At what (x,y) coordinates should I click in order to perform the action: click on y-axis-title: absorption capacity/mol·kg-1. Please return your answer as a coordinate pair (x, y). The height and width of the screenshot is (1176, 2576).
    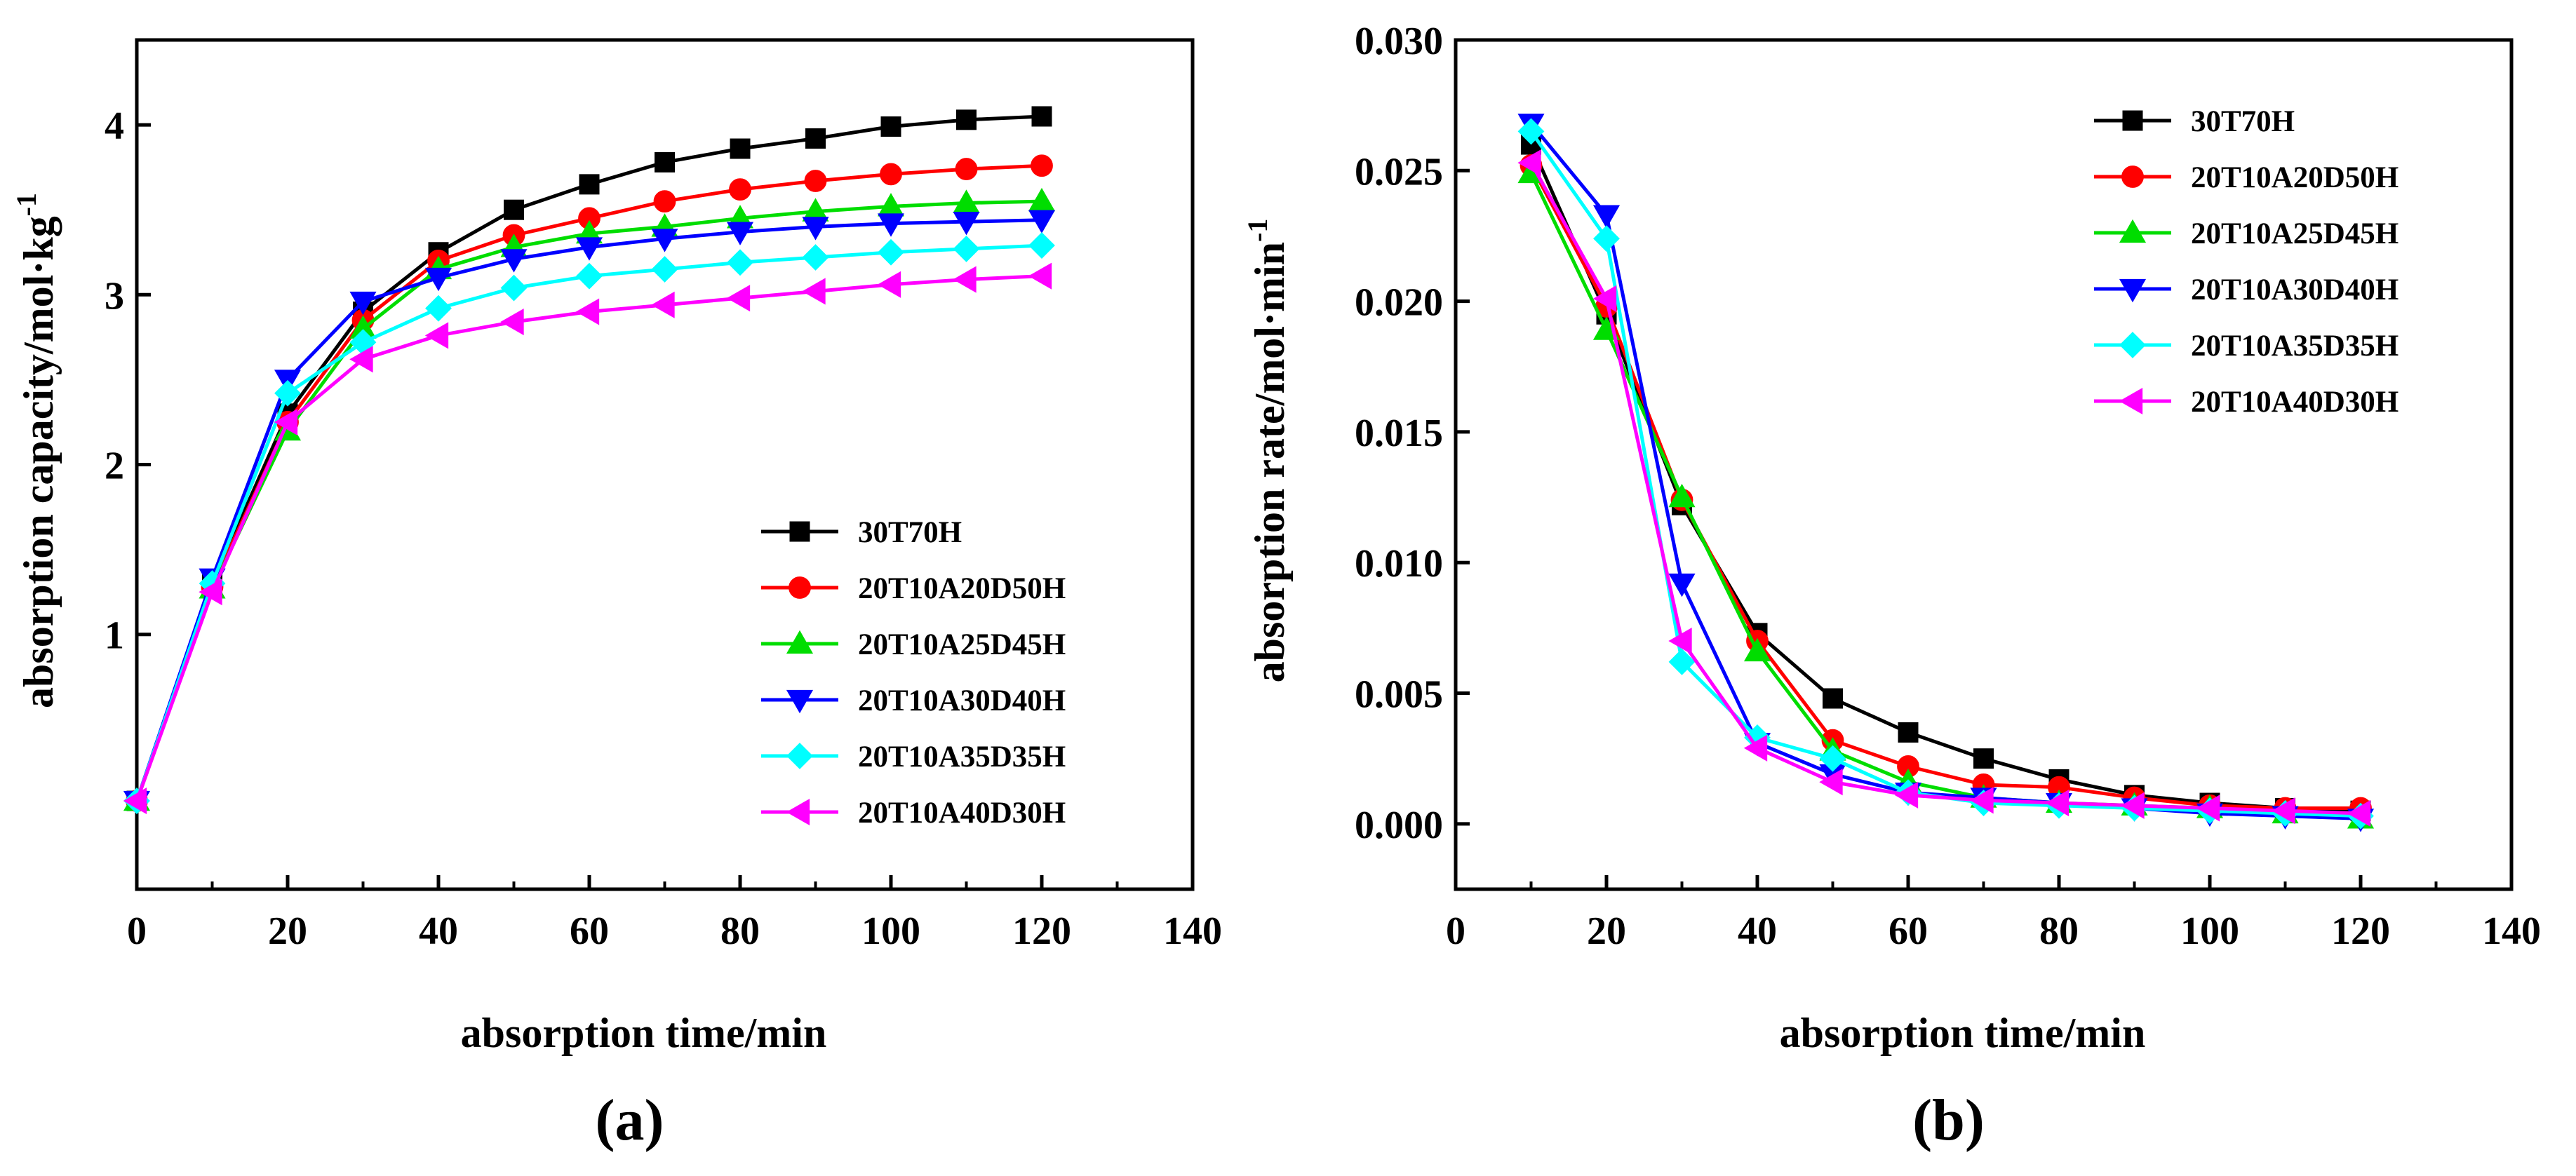
    Looking at the image, I should click on (36, 450).